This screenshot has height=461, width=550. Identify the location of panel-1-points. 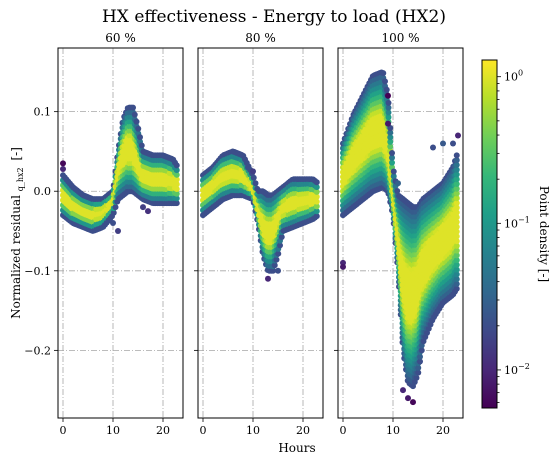
(260, 215).